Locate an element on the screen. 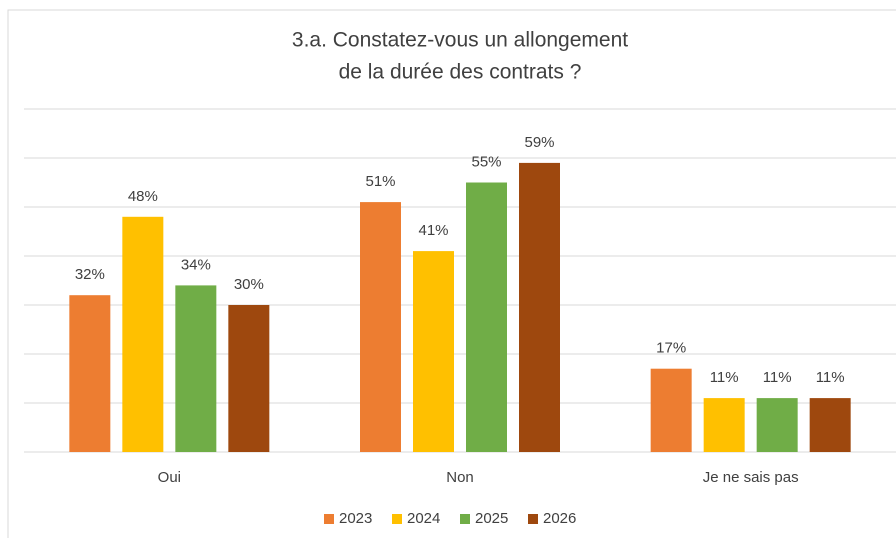 The image size is (896, 543). data-label: 17% is located at coordinates (671, 348).